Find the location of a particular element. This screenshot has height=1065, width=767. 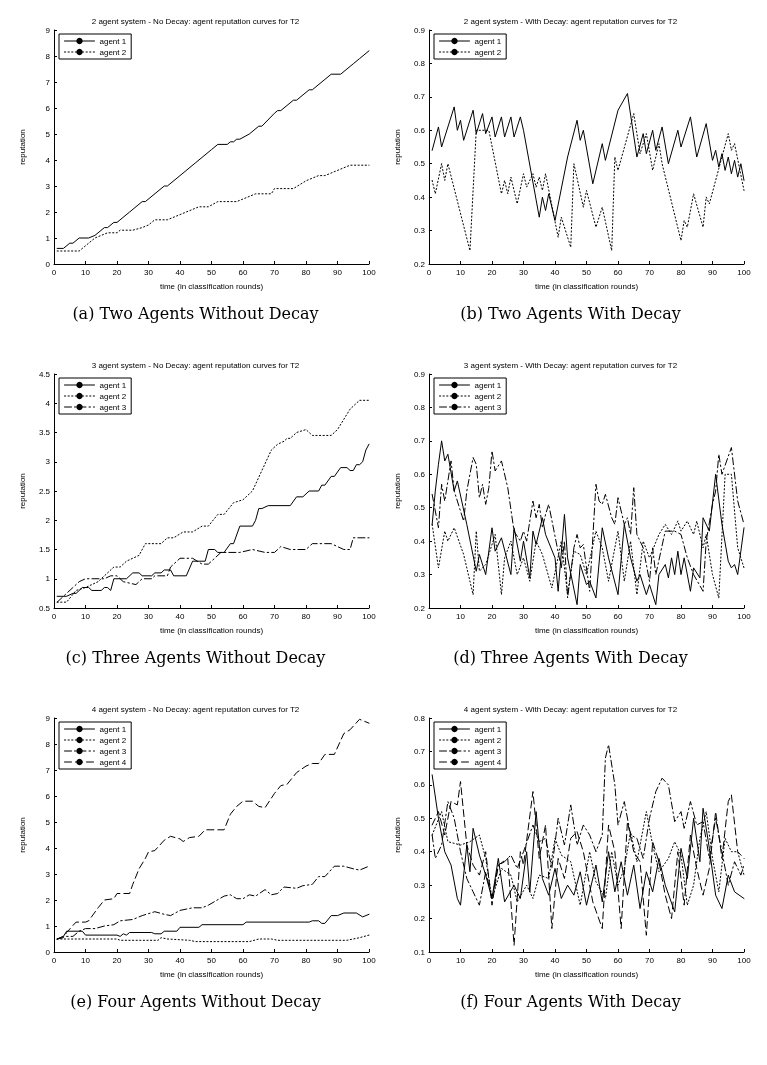

legend-label: agent 3 is located at coordinates (113, 407).